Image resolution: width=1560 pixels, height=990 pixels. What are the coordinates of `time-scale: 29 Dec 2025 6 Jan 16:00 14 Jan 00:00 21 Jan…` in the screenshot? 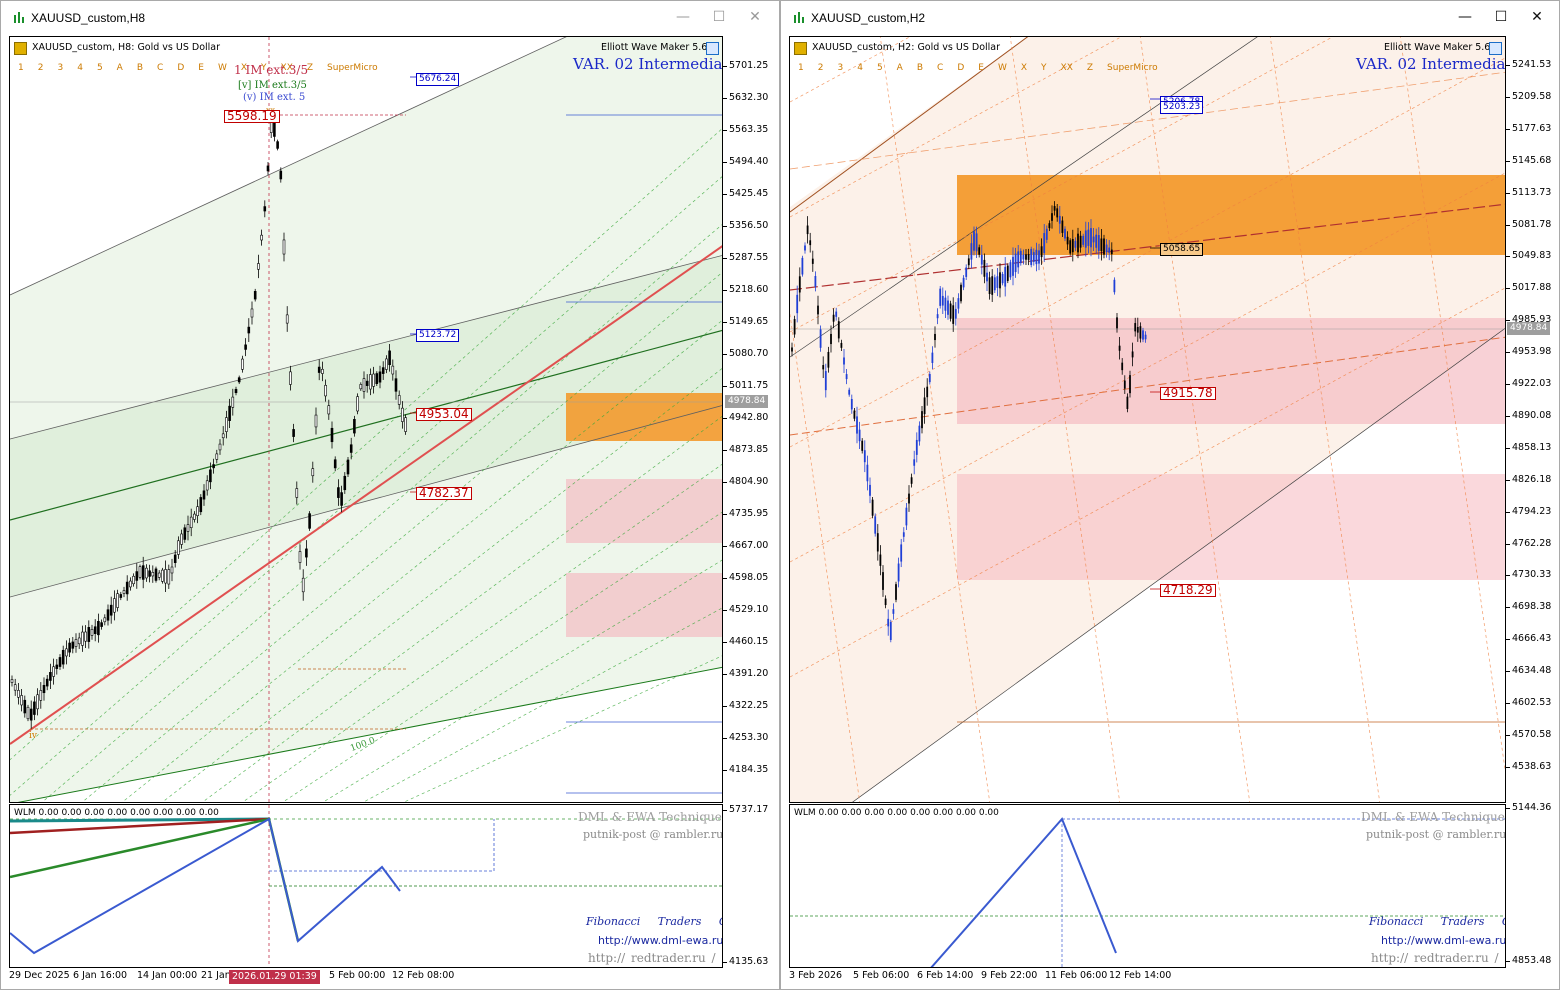 It's located at (366, 976).